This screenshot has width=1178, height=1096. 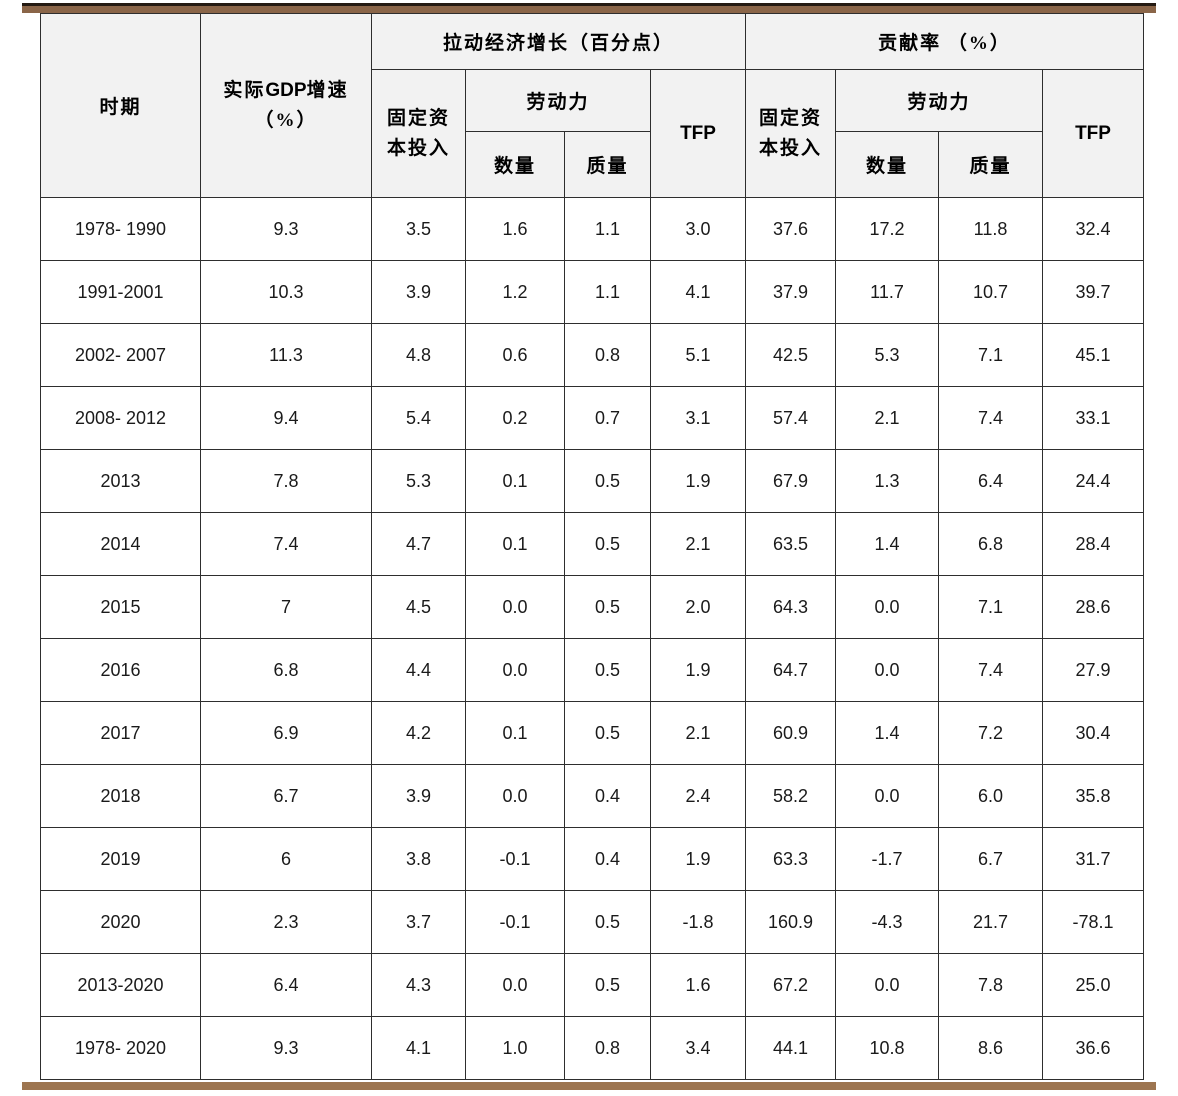 I want to click on table-row: 2020 2.3 3.7 -0.1 0.5 -1.8 160.9 -4.3 21.7 -78.1, so click(x=592, y=922).